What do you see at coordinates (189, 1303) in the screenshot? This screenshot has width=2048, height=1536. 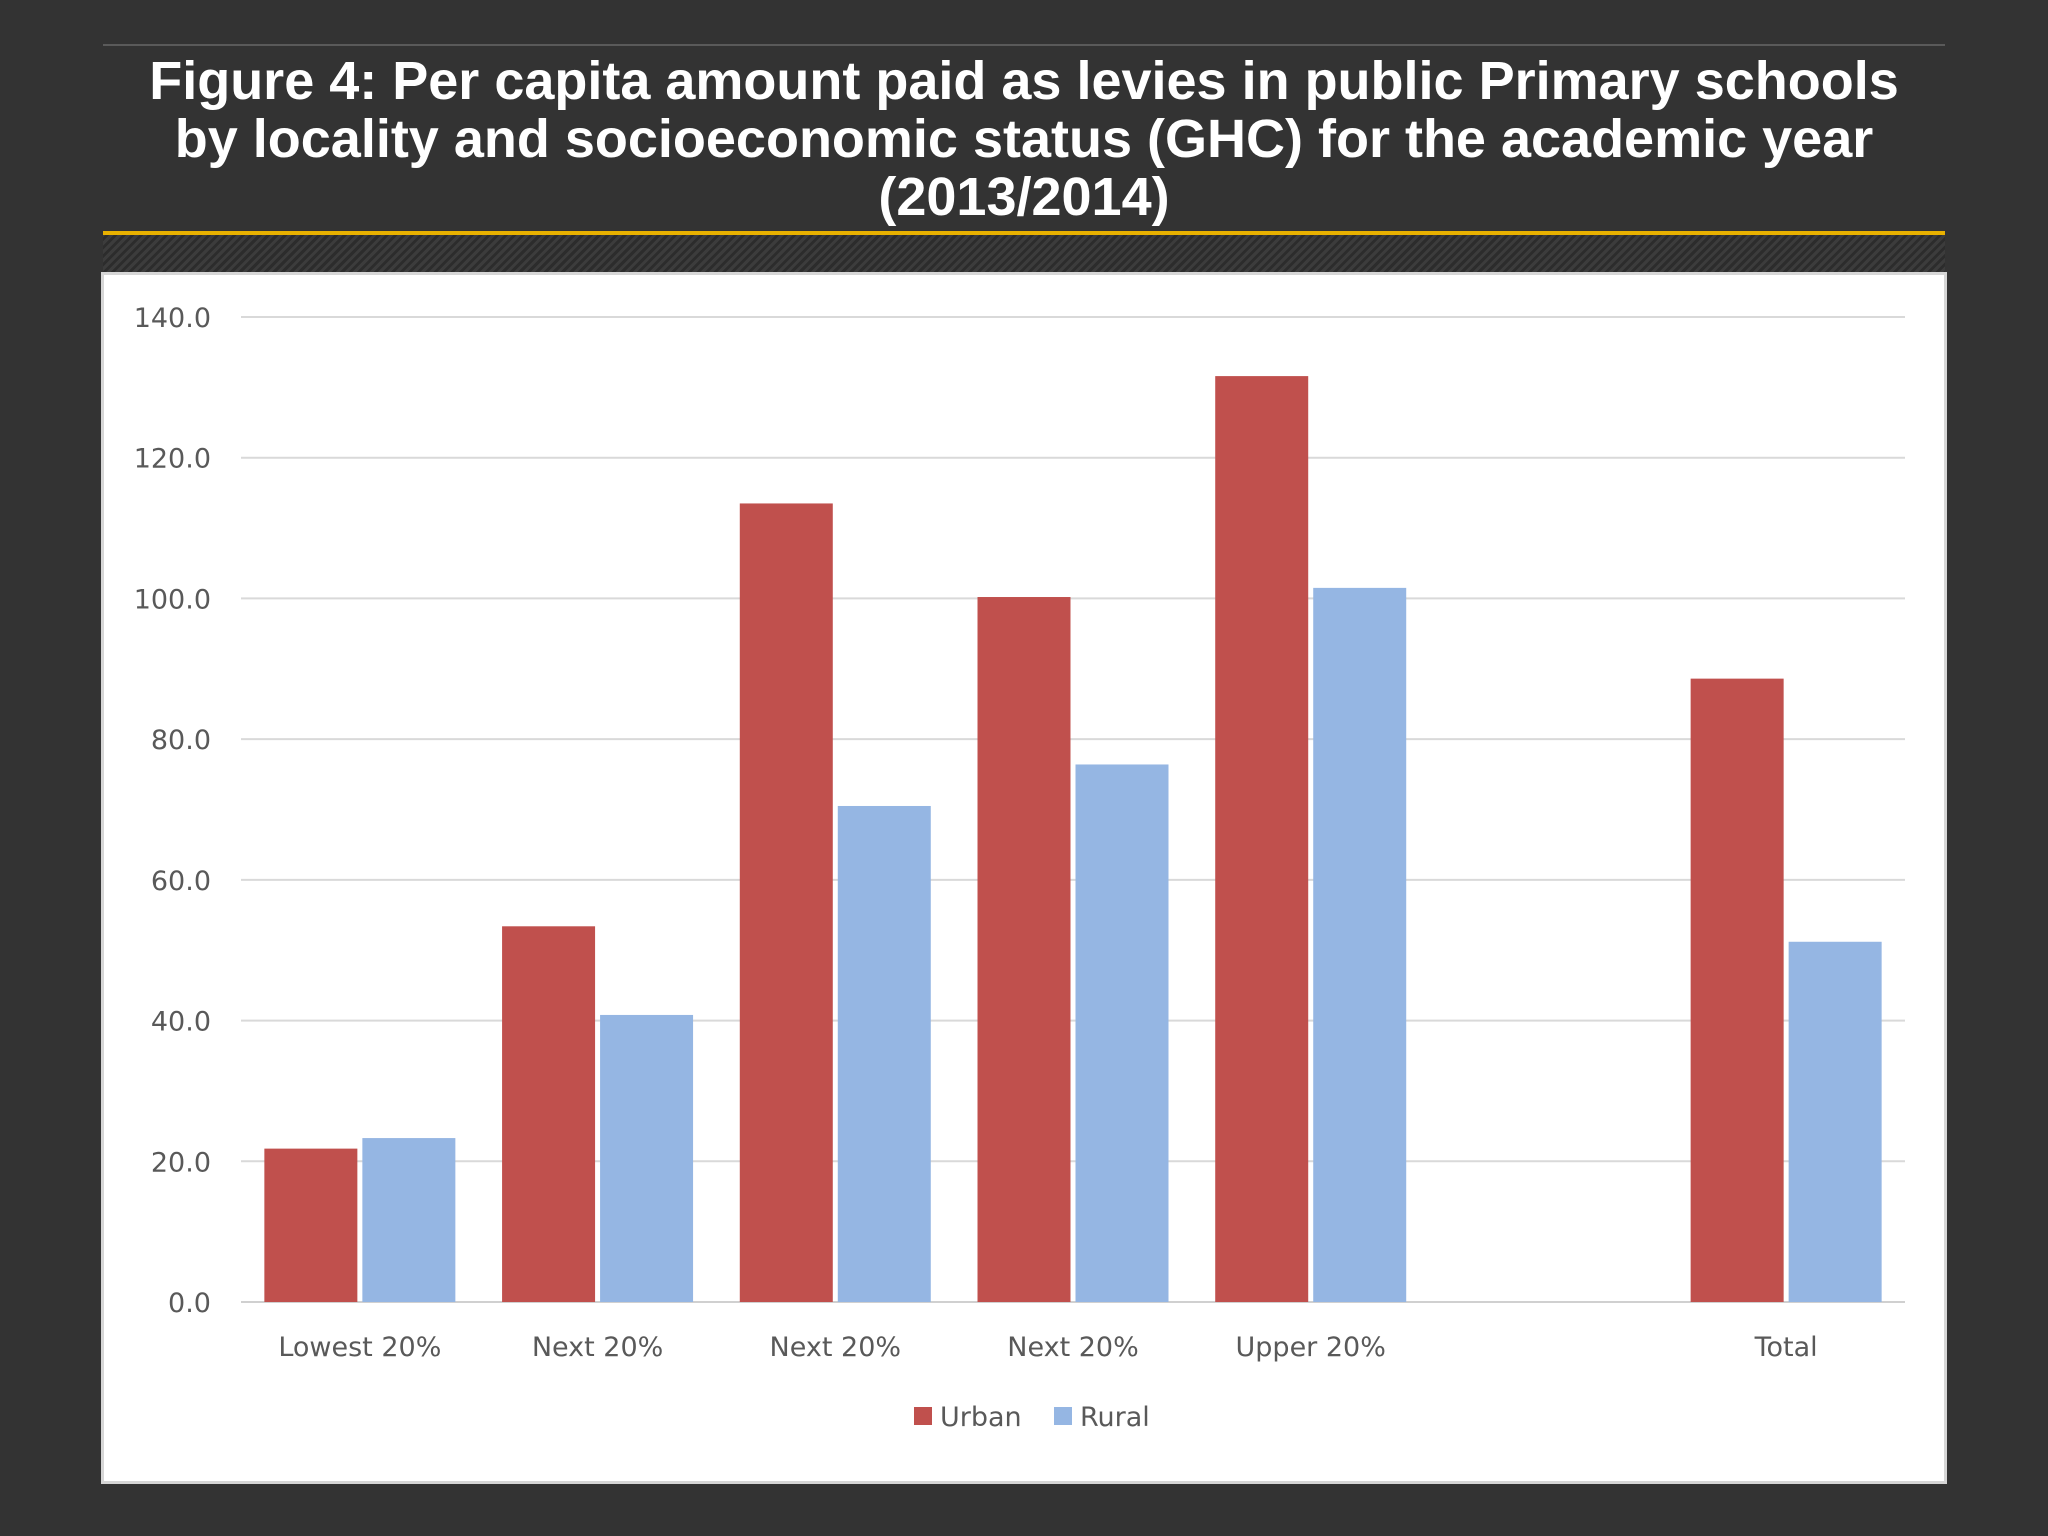 I see `y-tick-label: 0.0` at bounding box center [189, 1303].